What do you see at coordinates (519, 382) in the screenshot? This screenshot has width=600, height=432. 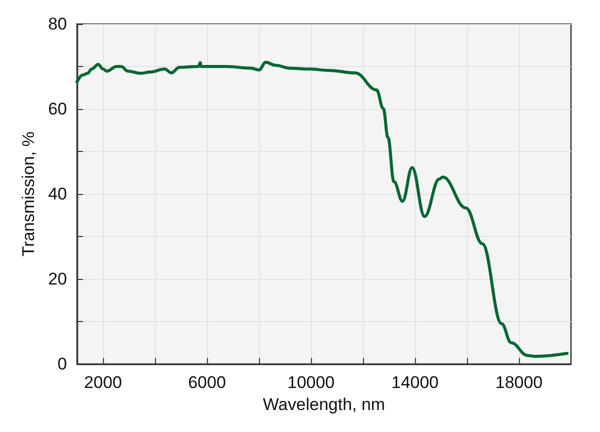 I see `x-tick-label: 18000` at bounding box center [519, 382].